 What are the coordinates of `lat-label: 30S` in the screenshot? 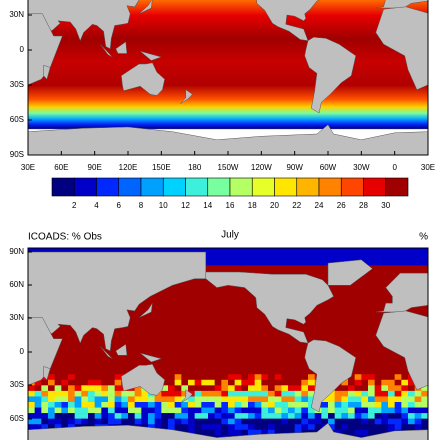 It's located at (17, 384).